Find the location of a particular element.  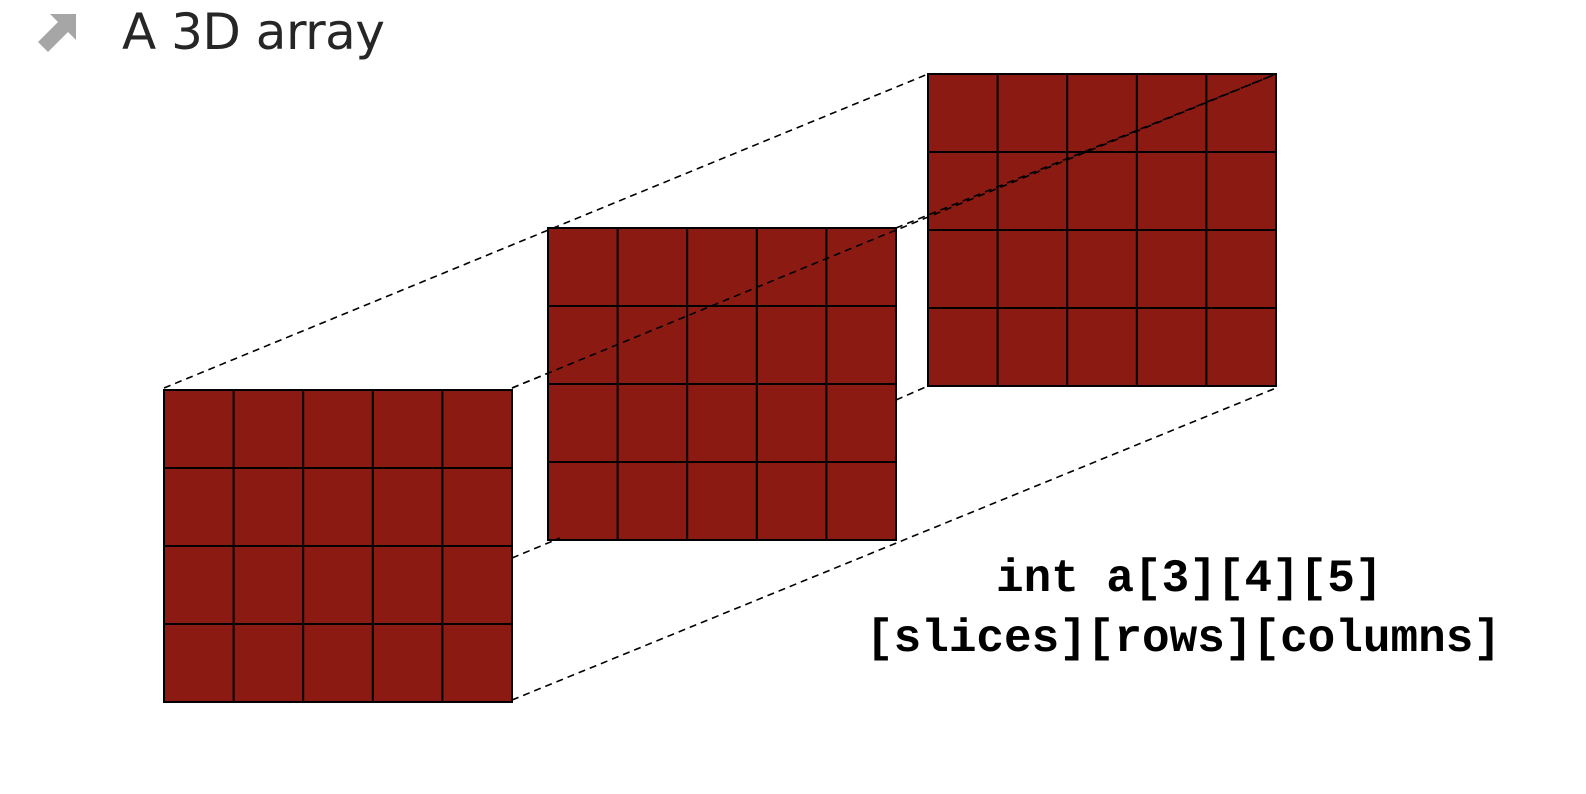

perspective-line-bottom-left-back is located at coordinates (912, 393).